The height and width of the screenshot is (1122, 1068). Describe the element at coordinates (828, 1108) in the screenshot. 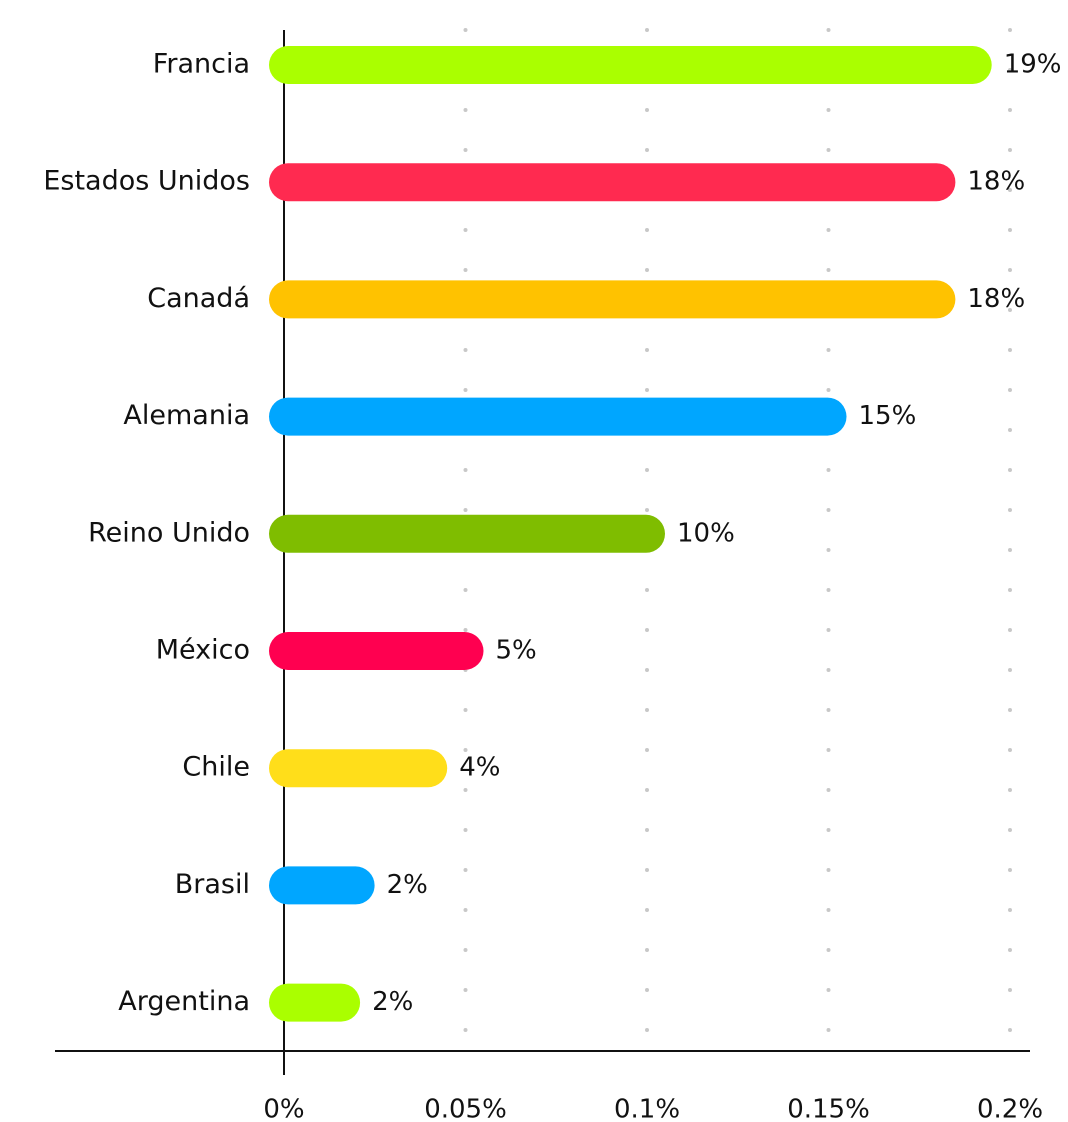

I see `x-tick-label: 0.15%` at that location.